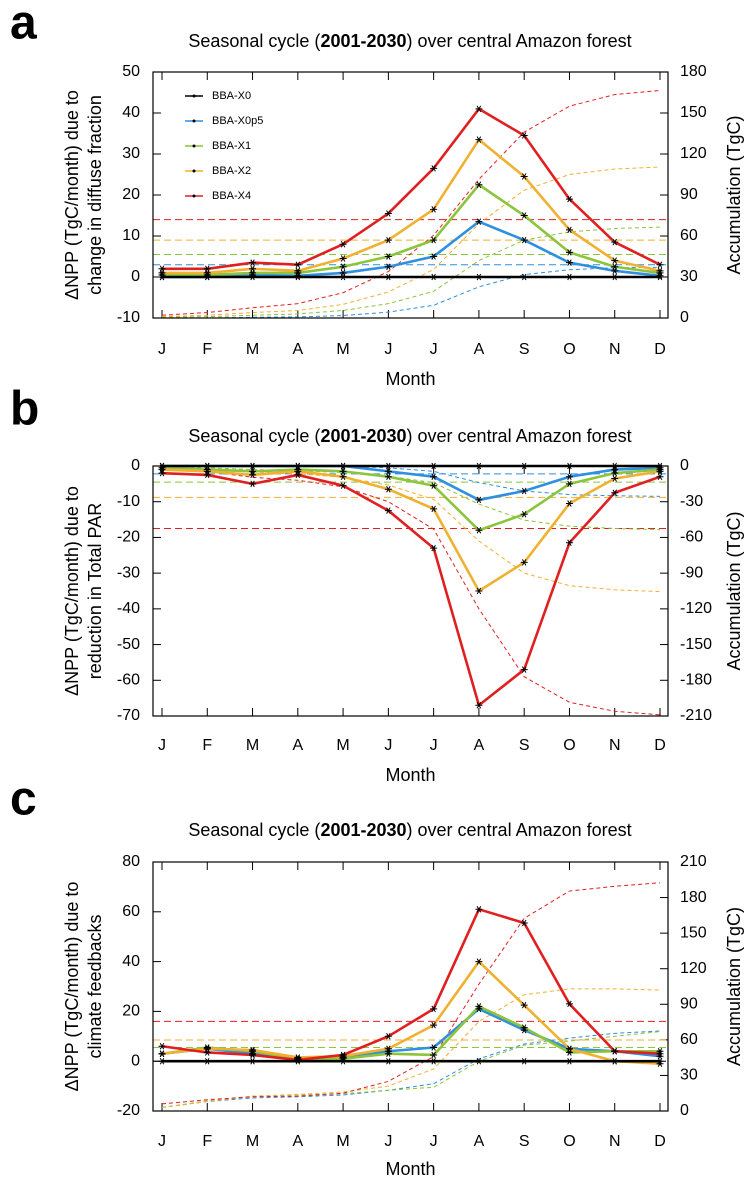 Image resolution: width=753 pixels, height=1182 pixels. I want to click on y2-tick-label: 30, so click(689, 276).